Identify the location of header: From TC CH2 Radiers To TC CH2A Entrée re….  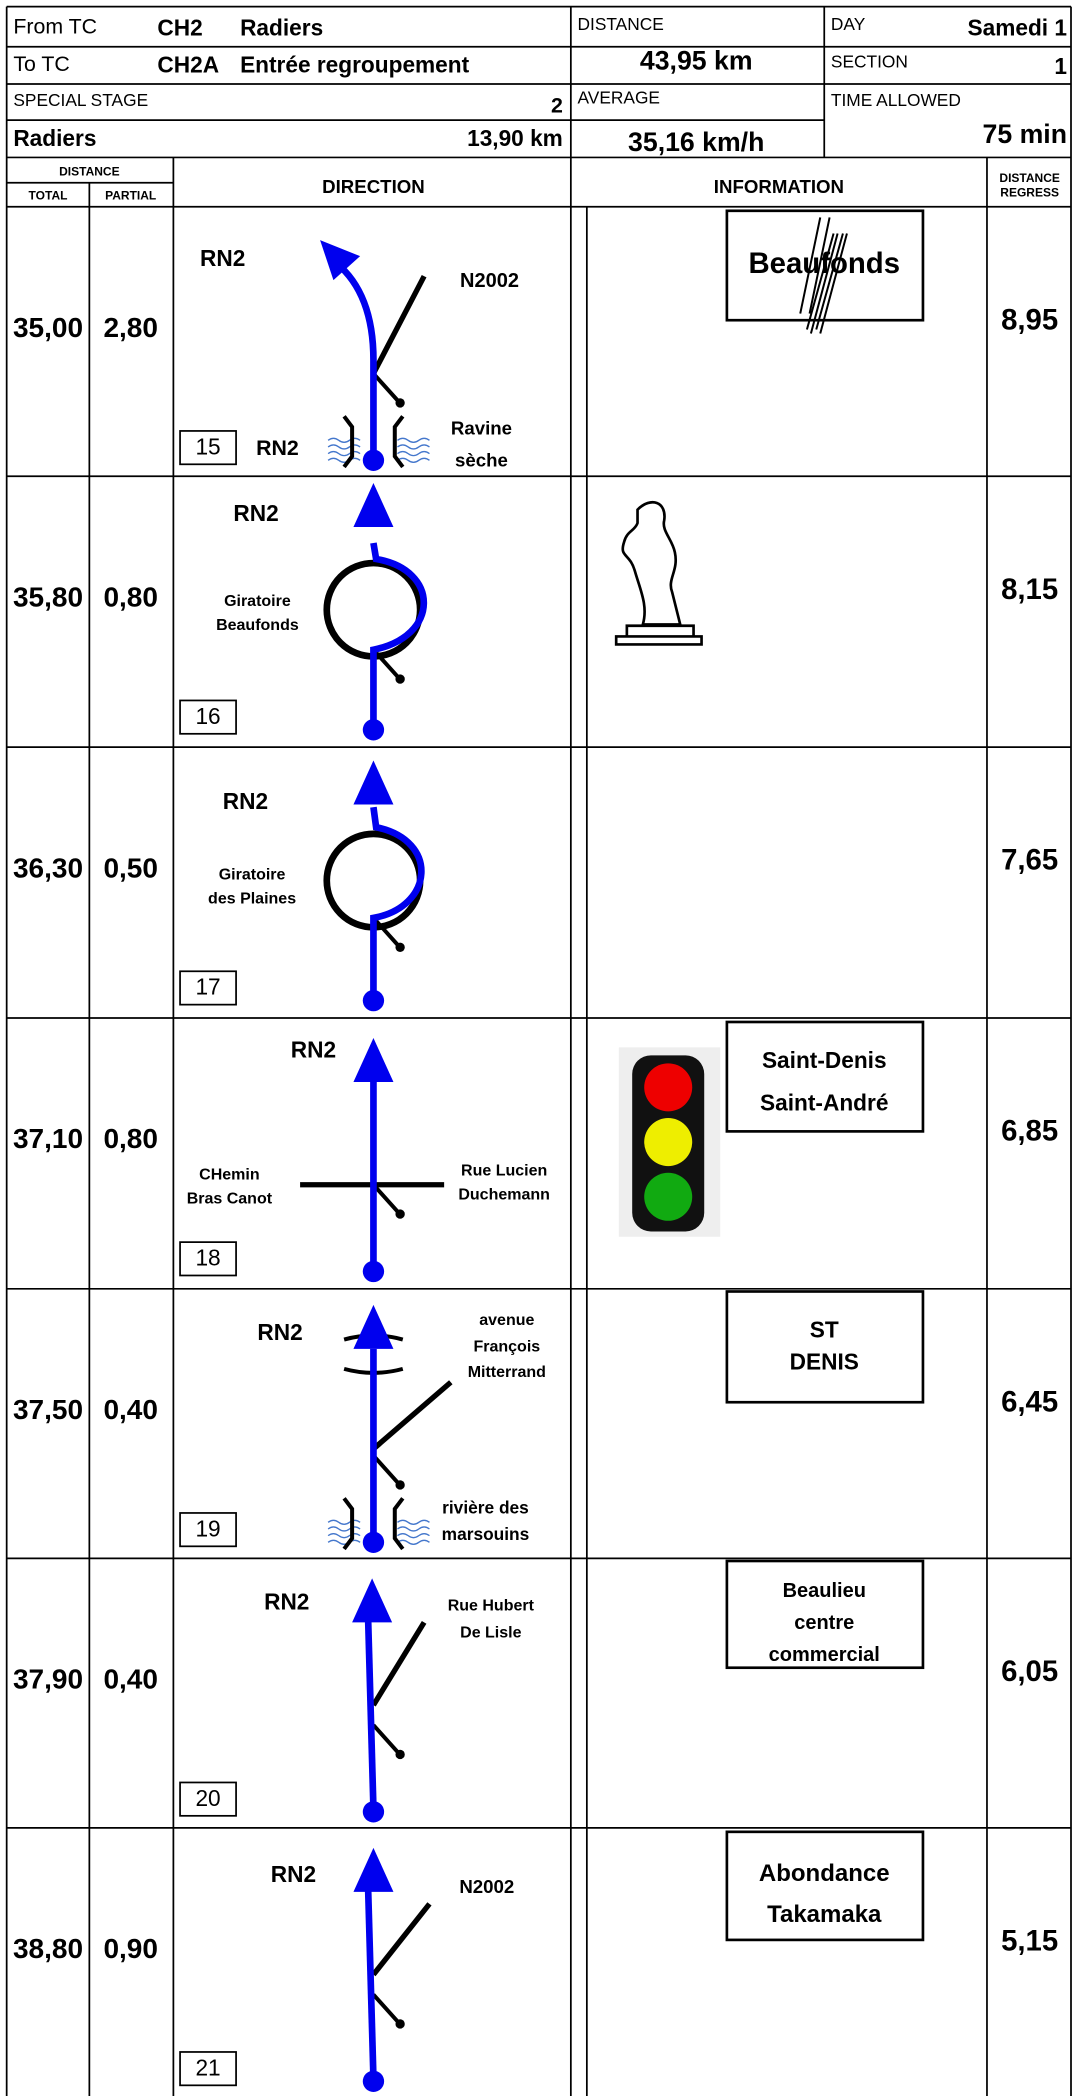
(538, 82).